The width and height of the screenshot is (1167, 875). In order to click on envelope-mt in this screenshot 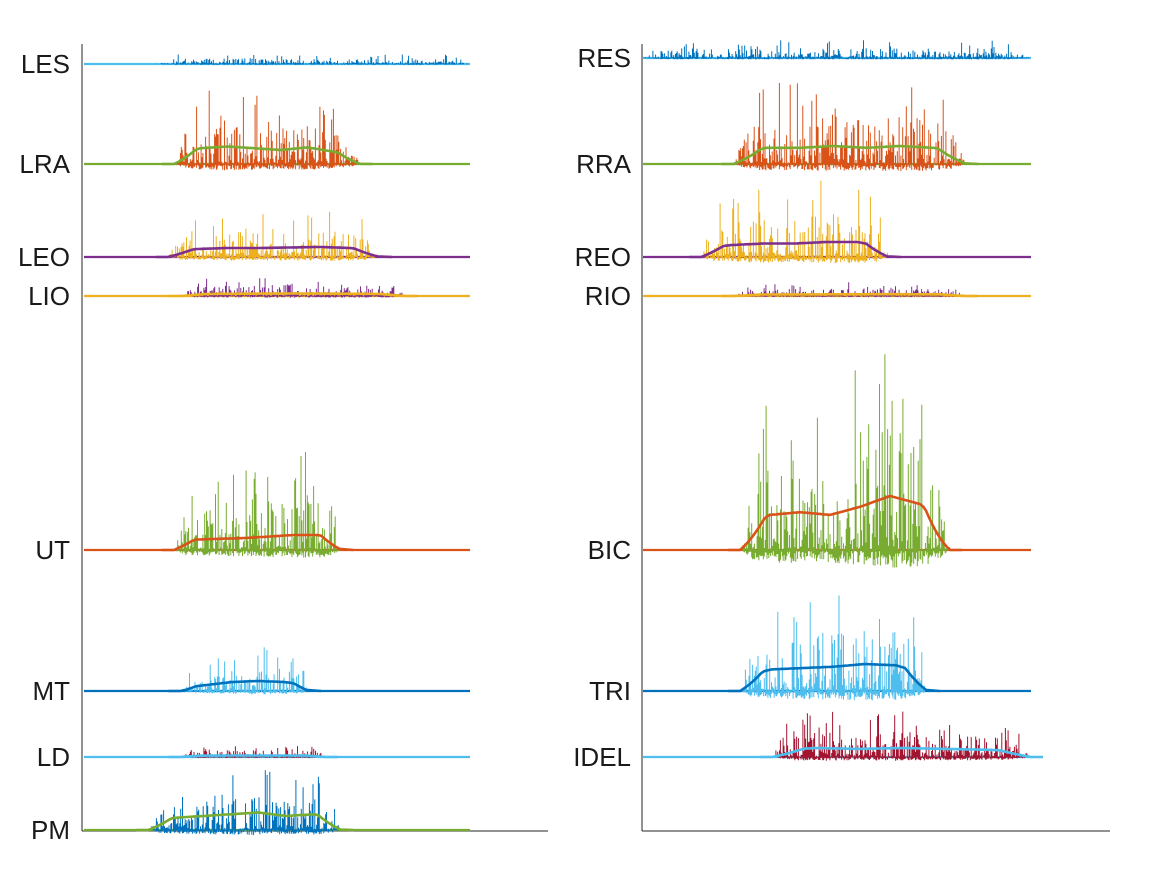, I will do `click(245, 686)`.